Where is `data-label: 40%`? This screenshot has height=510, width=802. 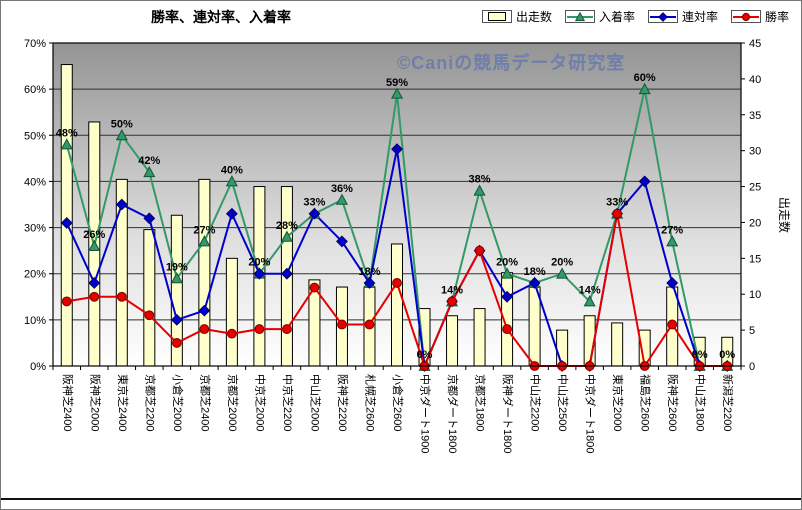 data-label: 40% is located at coordinates (232, 170).